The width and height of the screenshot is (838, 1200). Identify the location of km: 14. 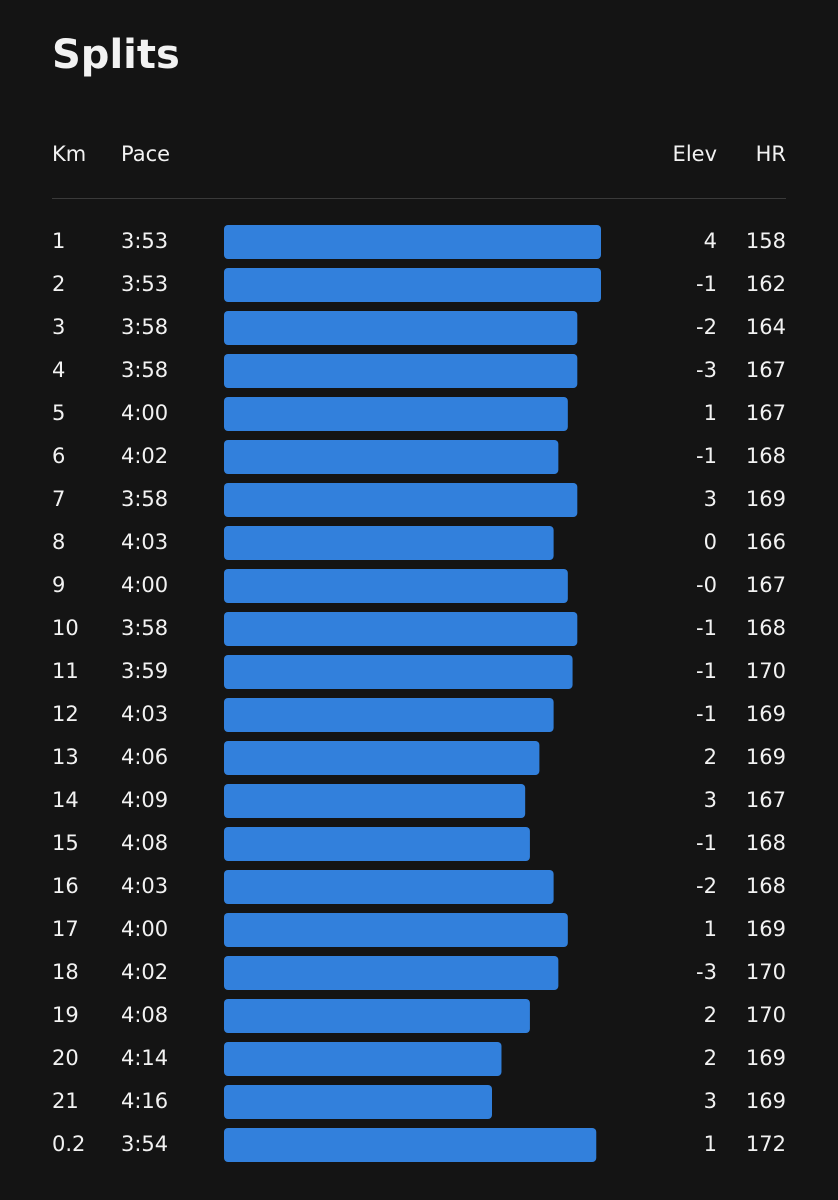
(65, 800).